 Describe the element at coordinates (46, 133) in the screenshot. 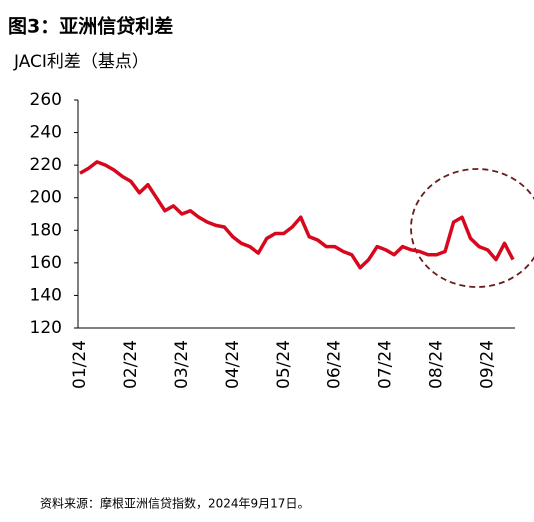

I see `y-tick-label: 240` at that location.